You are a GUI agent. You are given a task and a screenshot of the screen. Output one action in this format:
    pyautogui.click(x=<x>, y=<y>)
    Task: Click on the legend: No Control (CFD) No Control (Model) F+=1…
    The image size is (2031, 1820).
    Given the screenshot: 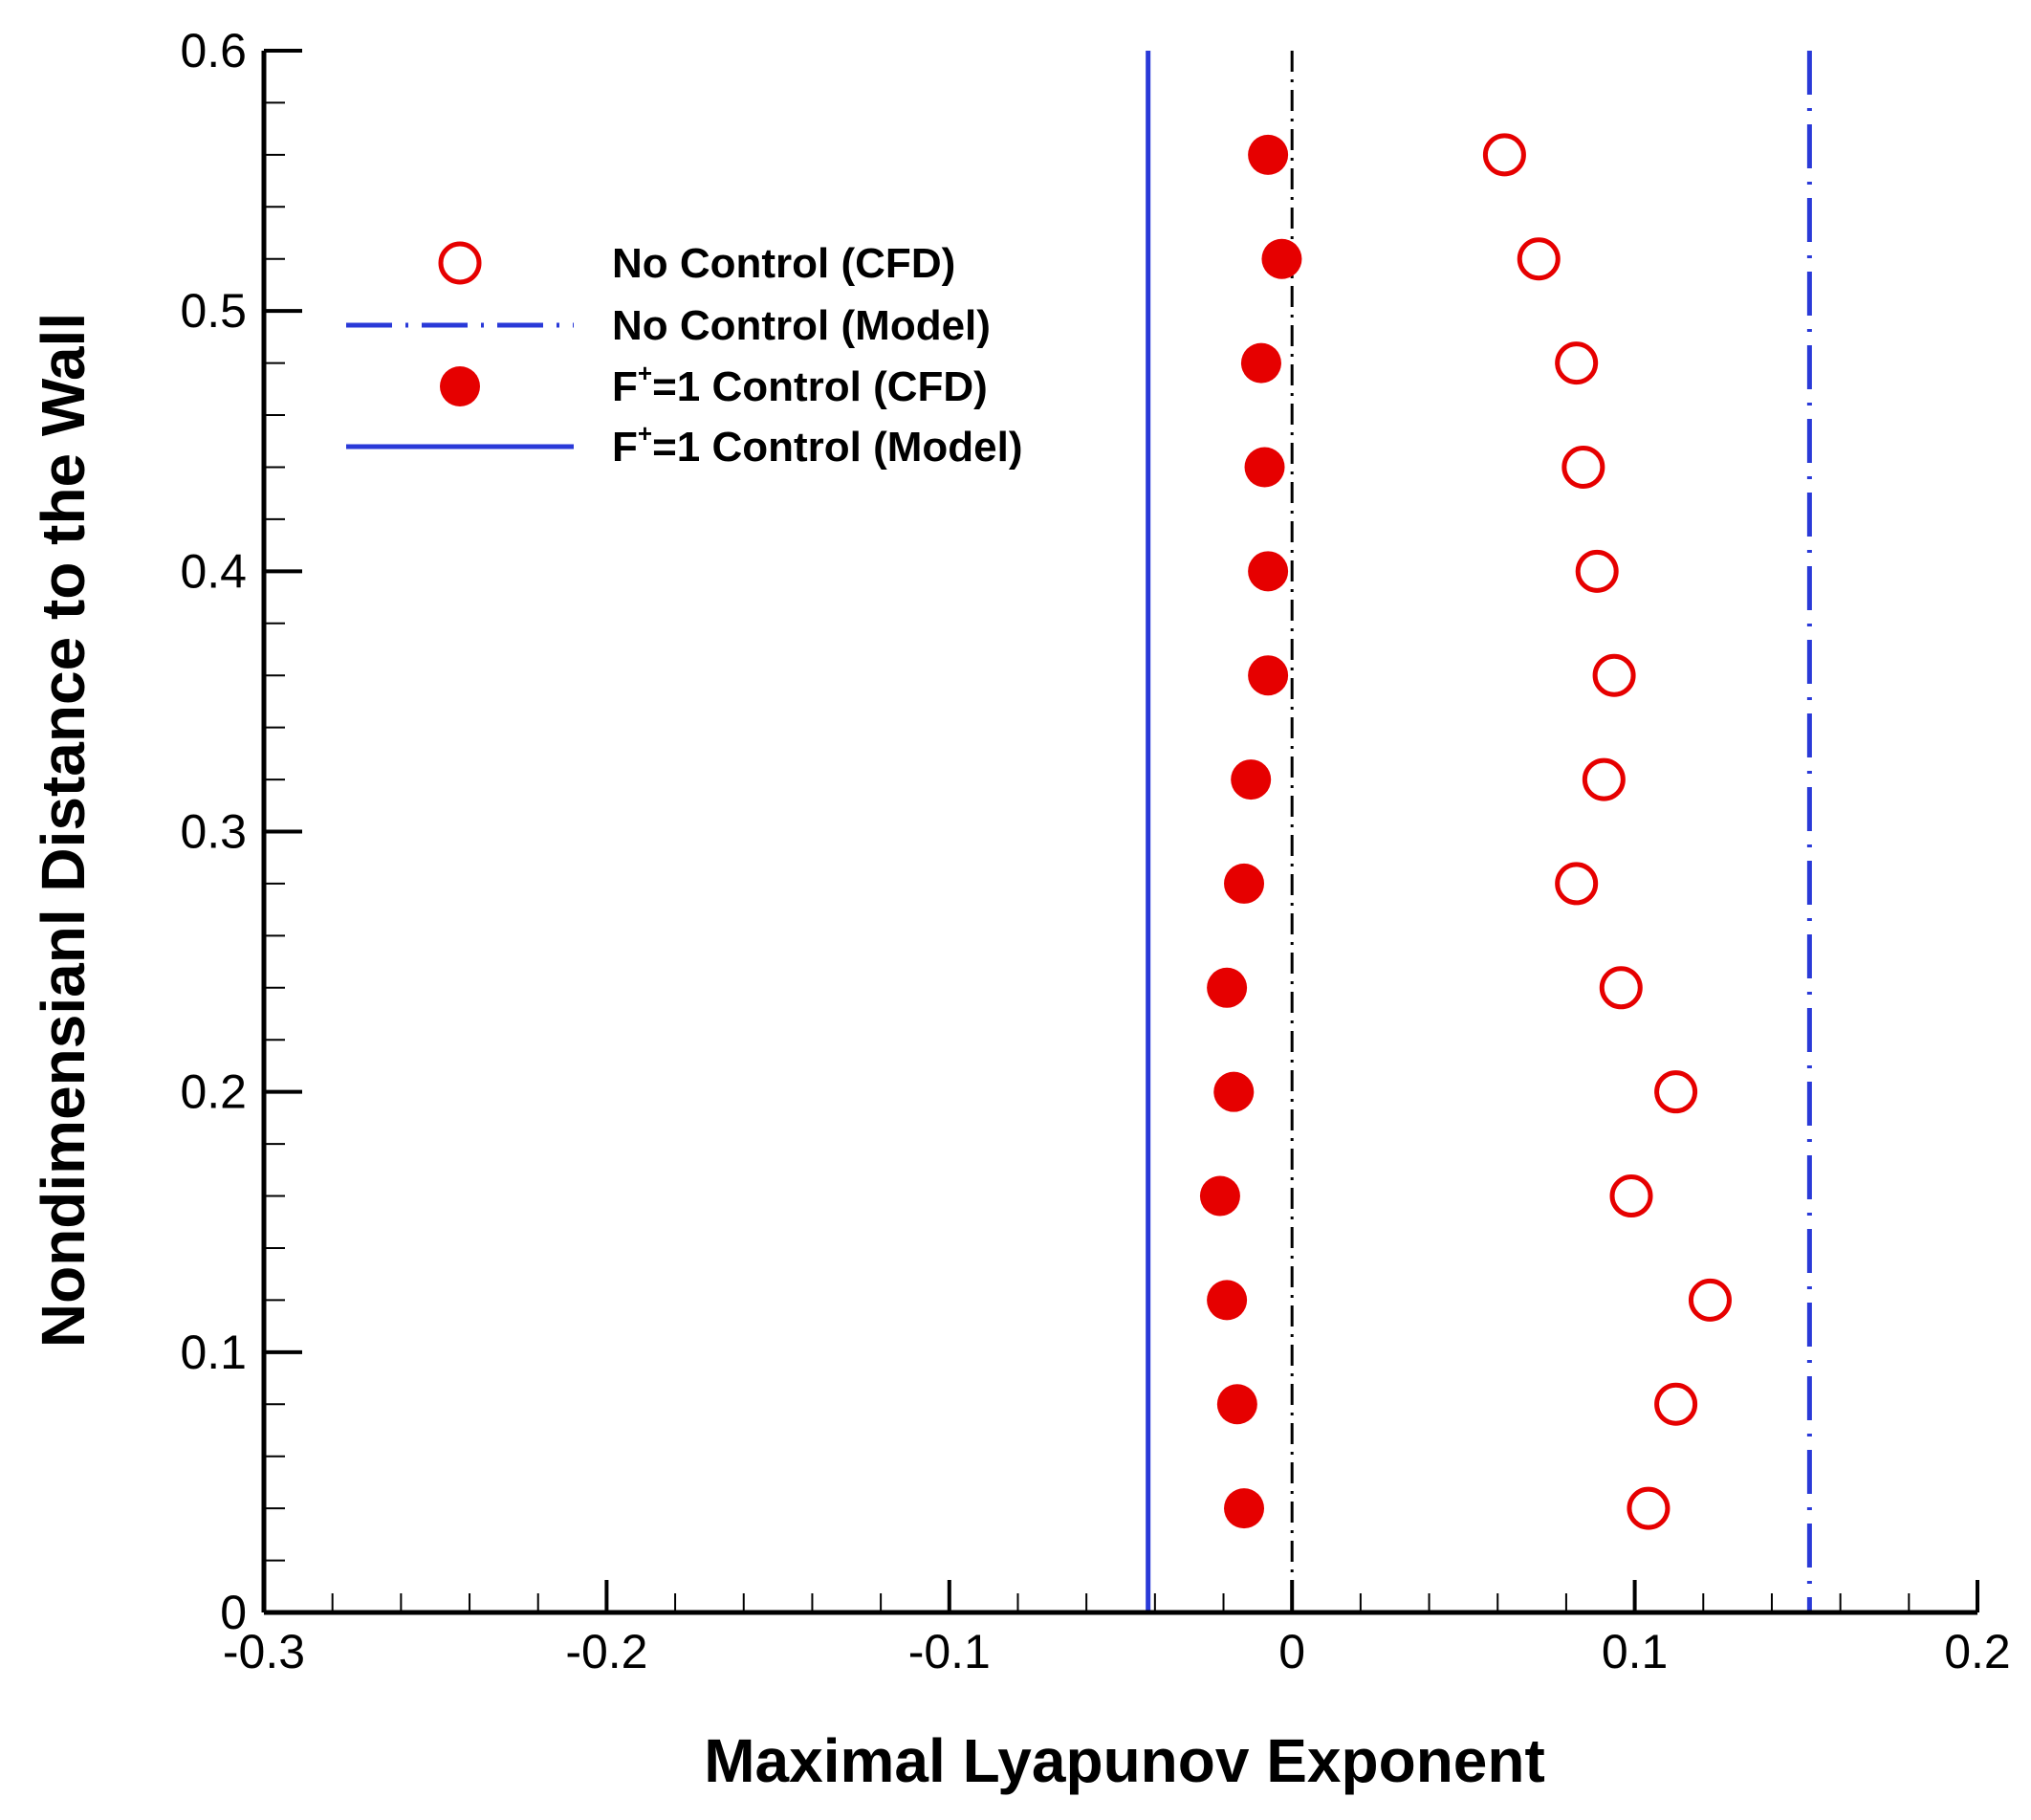 What is the action you would take?
    pyautogui.click(x=685, y=356)
    